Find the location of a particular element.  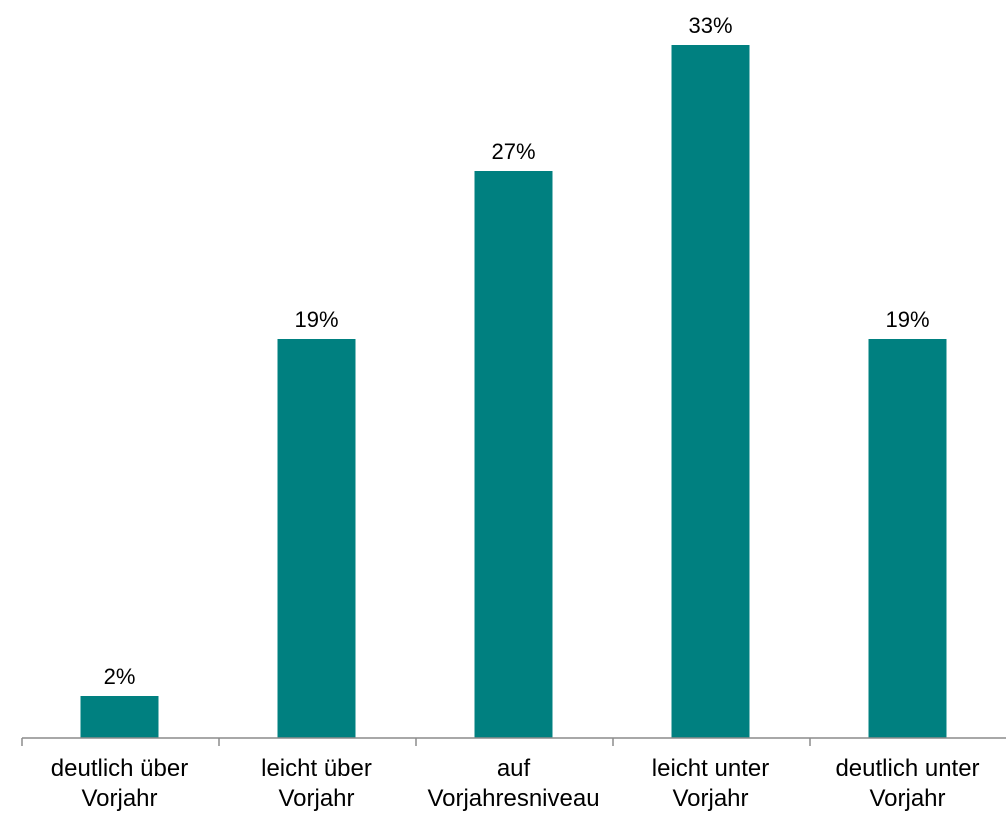

category-label-1-line-0: leicht über is located at coordinates (316, 768).